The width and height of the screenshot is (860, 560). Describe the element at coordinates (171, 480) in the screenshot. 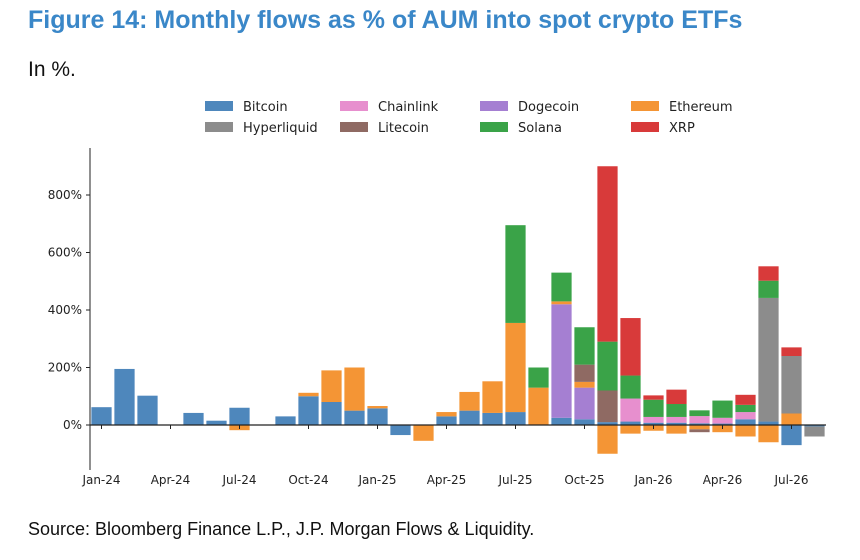

I see `x-tick-label: Apr-24` at that location.